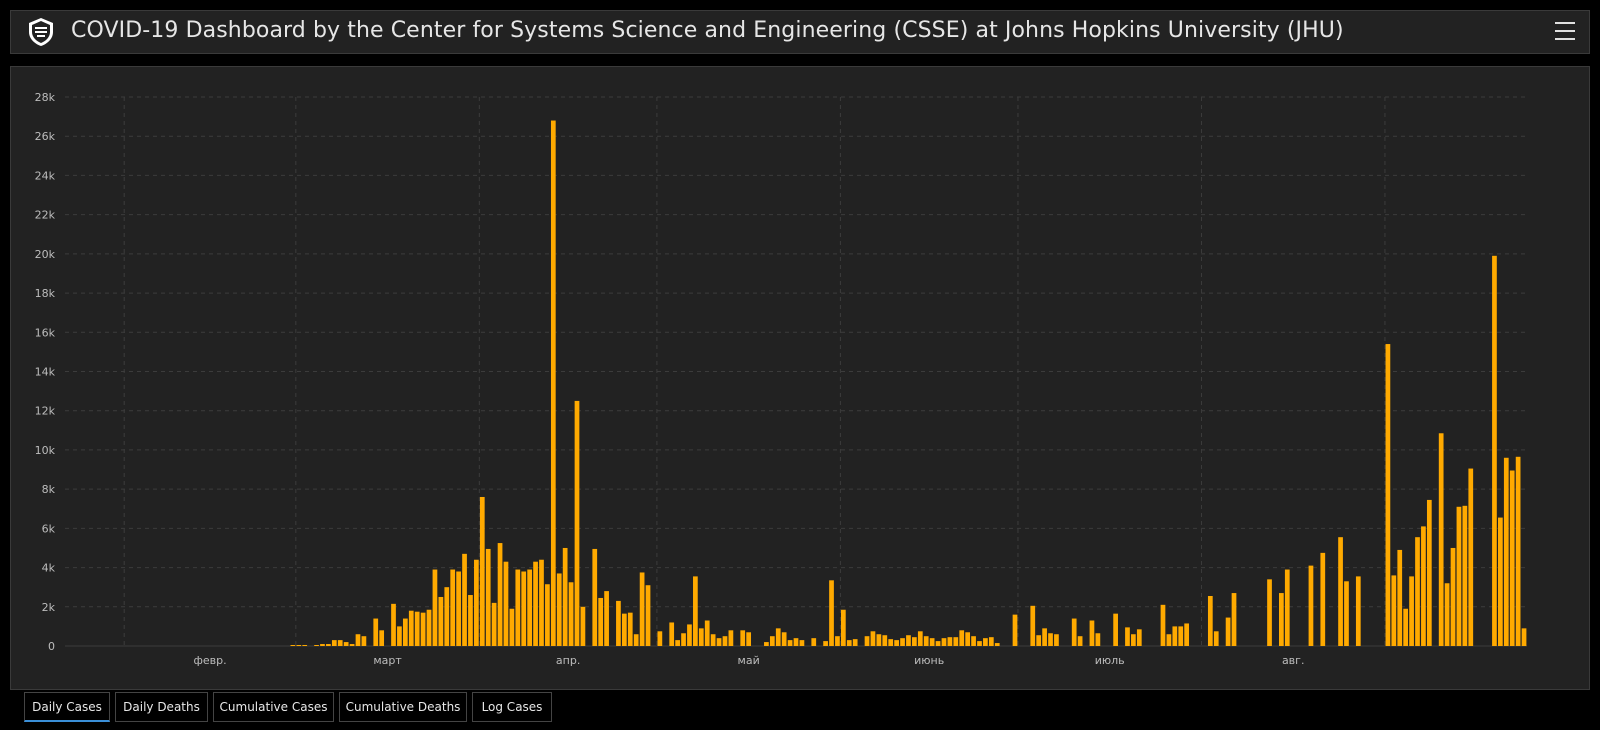  I want to click on x-tick-label: февр., so click(209, 660).